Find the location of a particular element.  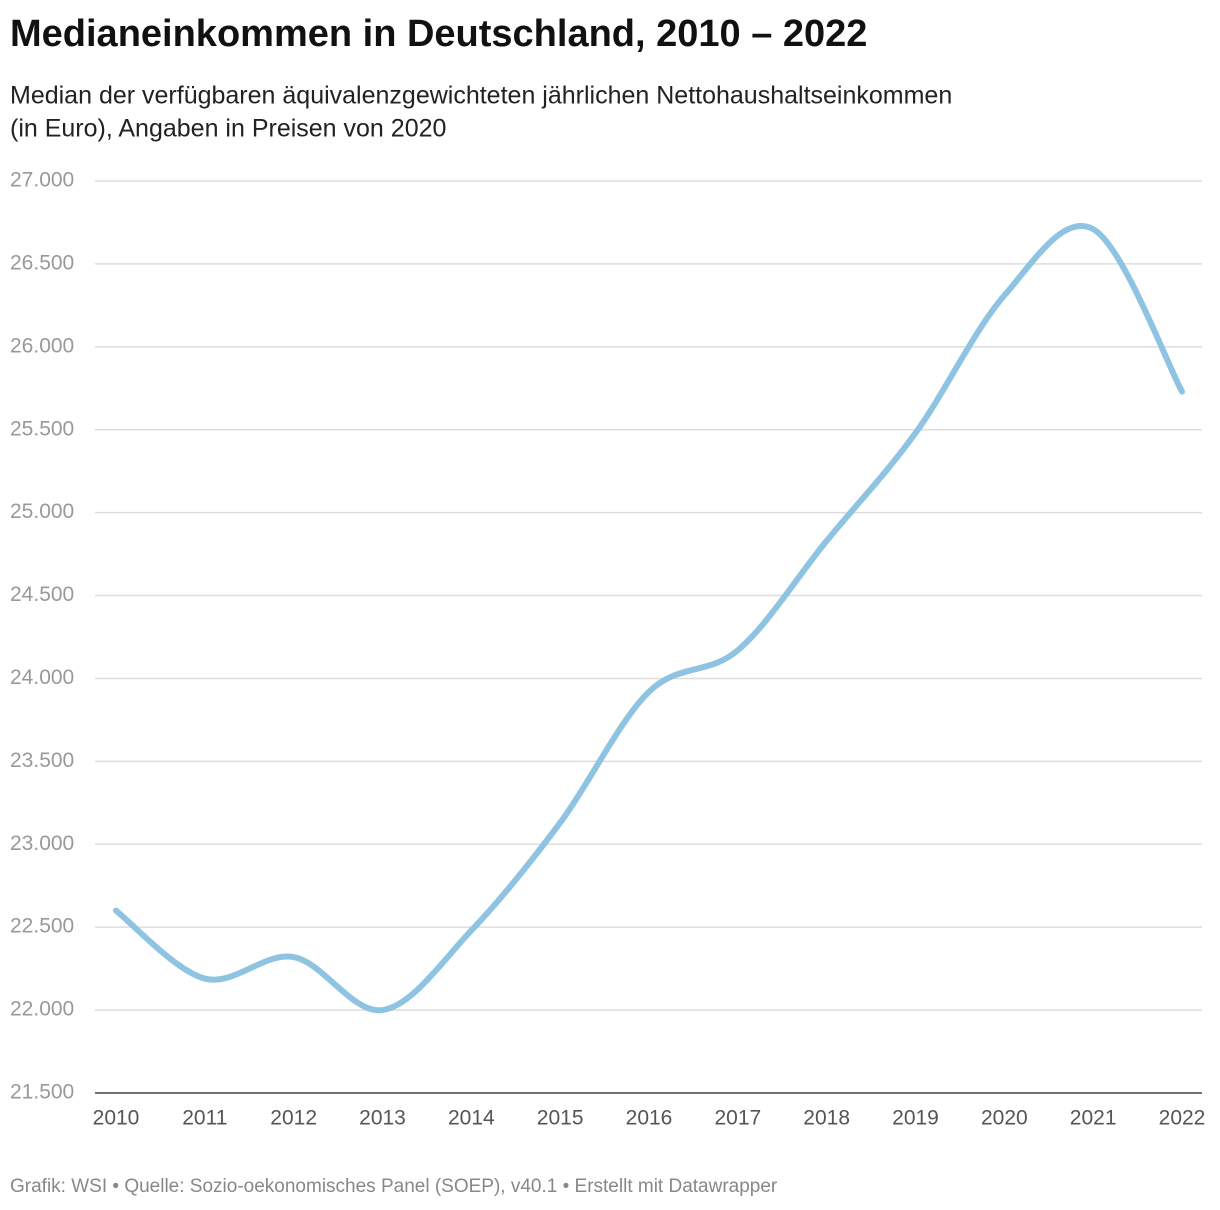

y-tick-label: 24.000 is located at coordinates (42, 677).